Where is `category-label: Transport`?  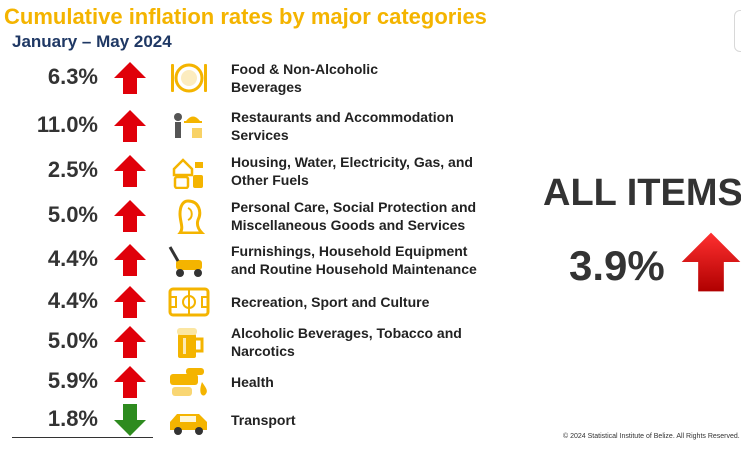
category-label: Transport is located at coordinates (263, 420).